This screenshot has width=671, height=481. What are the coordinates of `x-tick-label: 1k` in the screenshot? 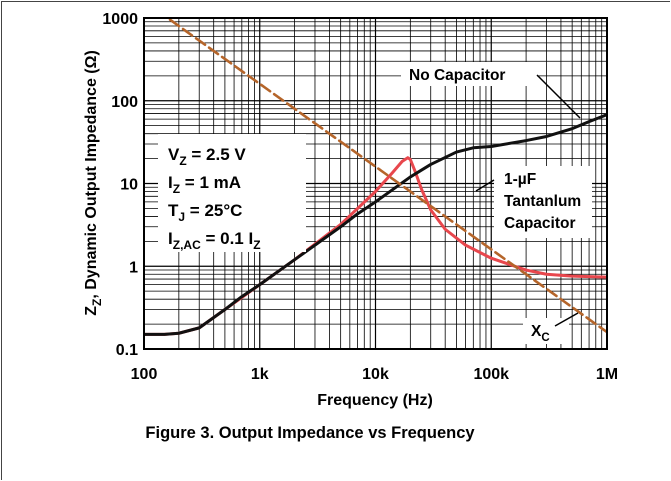 It's located at (260, 374).